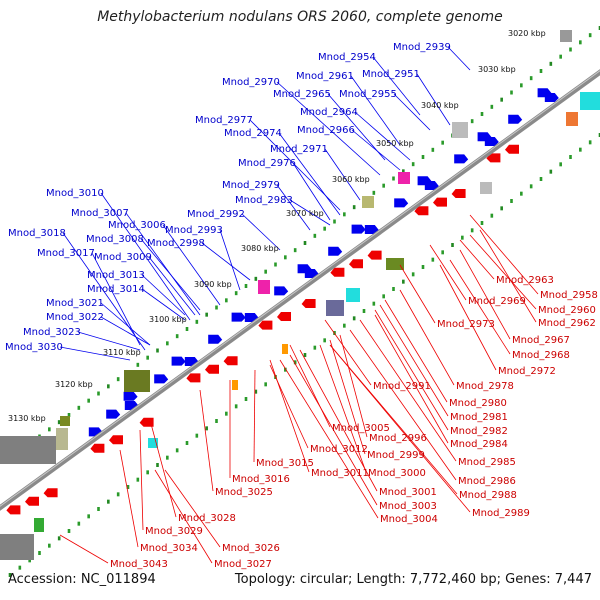 This screenshot has height=600, width=600. I want to click on gene-label-reverse: Mnod_2978, so click(485, 386).